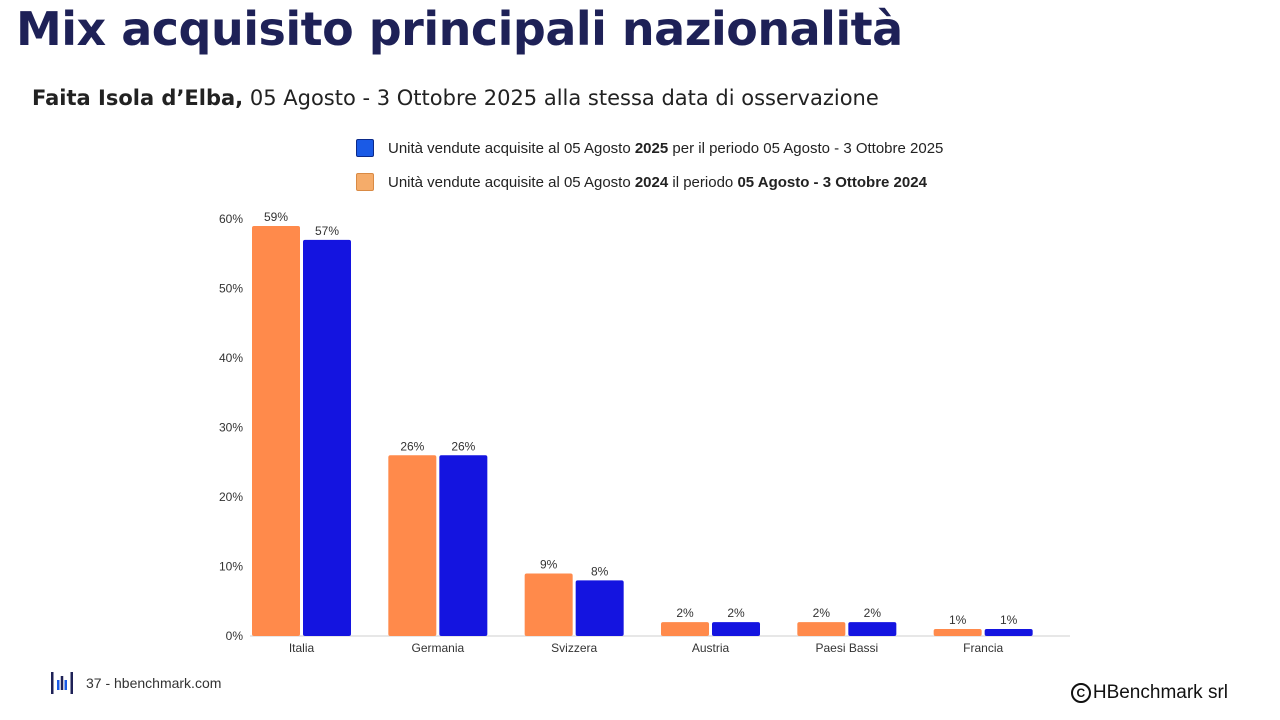 The image size is (1280, 720). I want to click on copyright-icon: C, so click(1080, 693).